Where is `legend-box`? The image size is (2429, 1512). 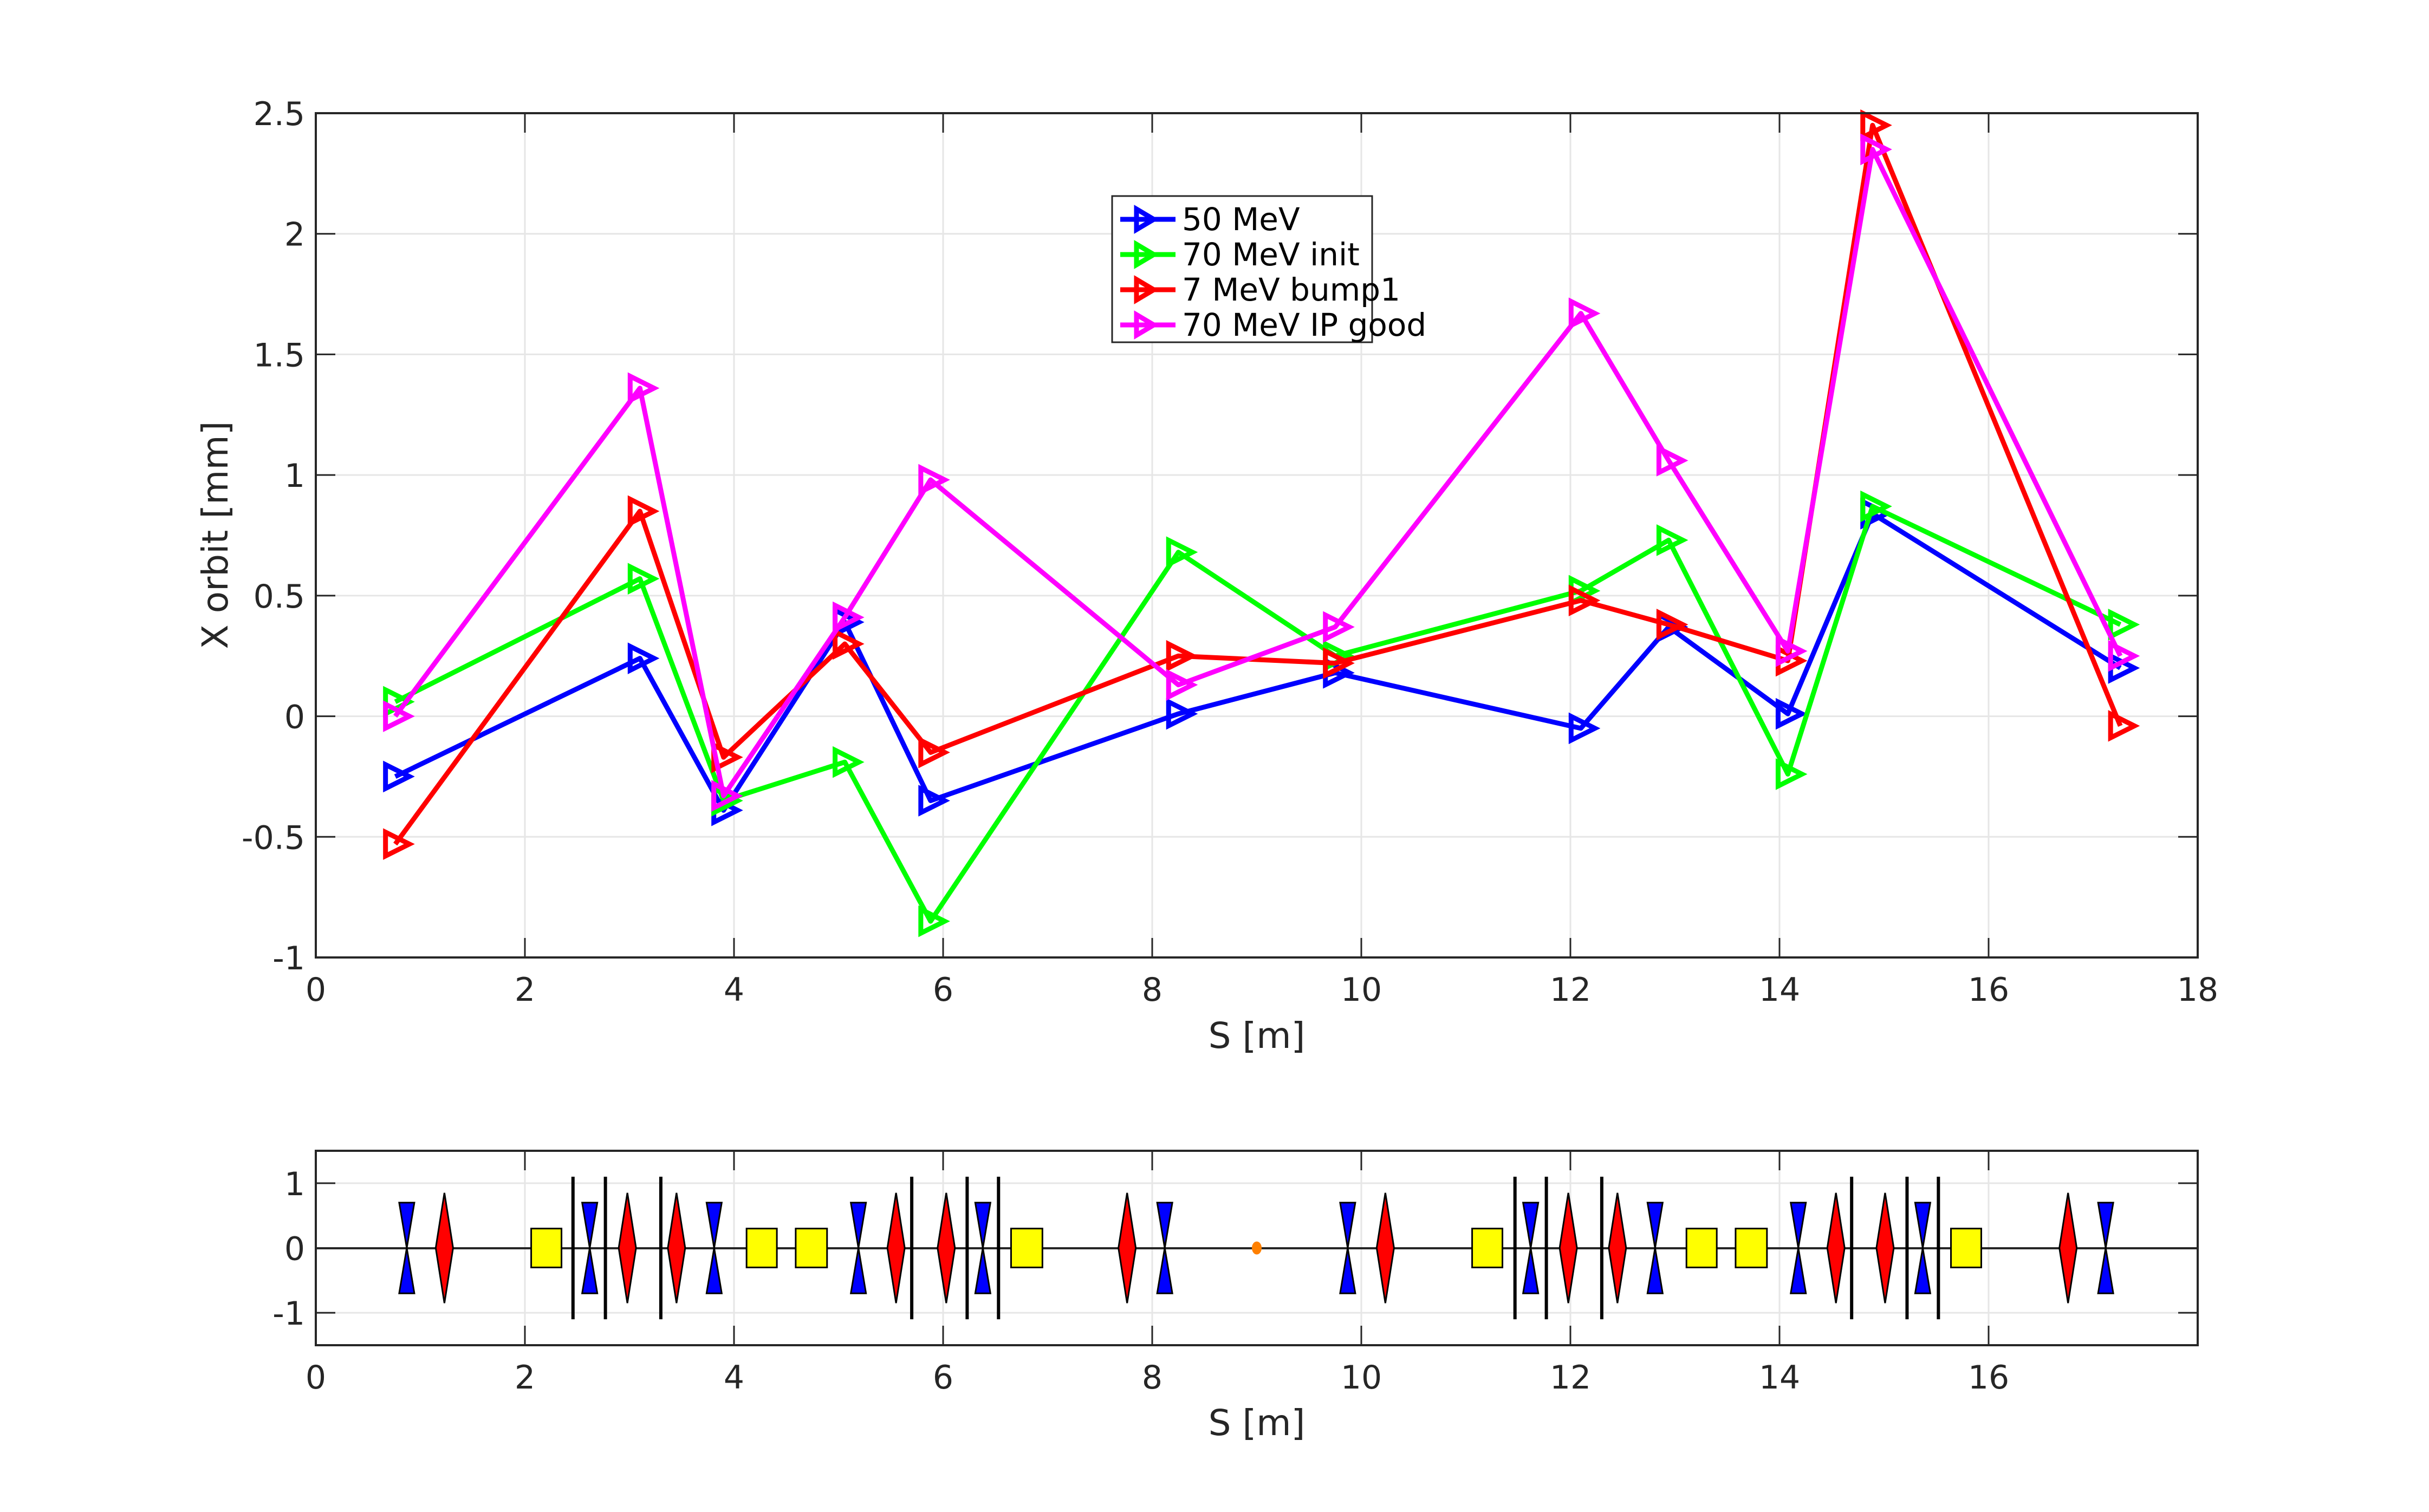 legend-box is located at coordinates (1242, 269).